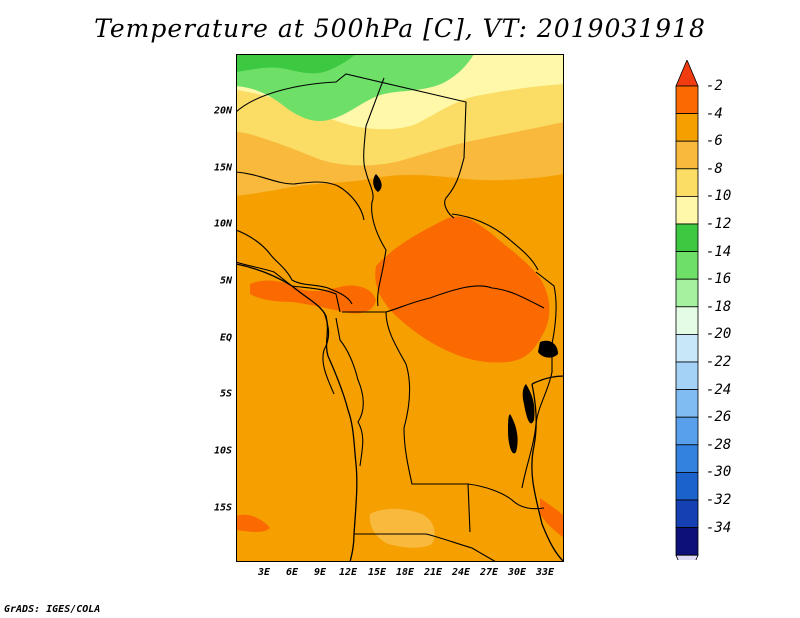  What do you see at coordinates (519, 69) in the screenshot?
I see `band-minus-12-ne` at bounding box center [519, 69].